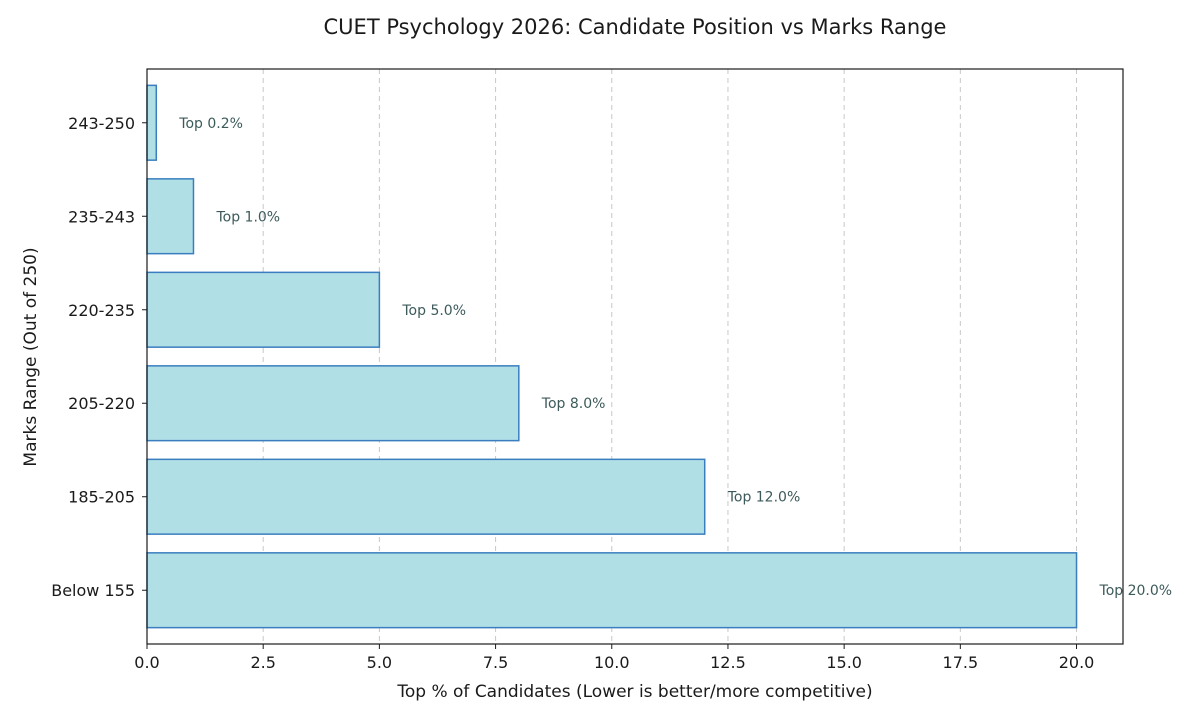 The width and height of the screenshot is (1200, 720). Describe the element at coordinates (844, 662) in the screenshot. I see `x-tick-label: 15.0` at that location.